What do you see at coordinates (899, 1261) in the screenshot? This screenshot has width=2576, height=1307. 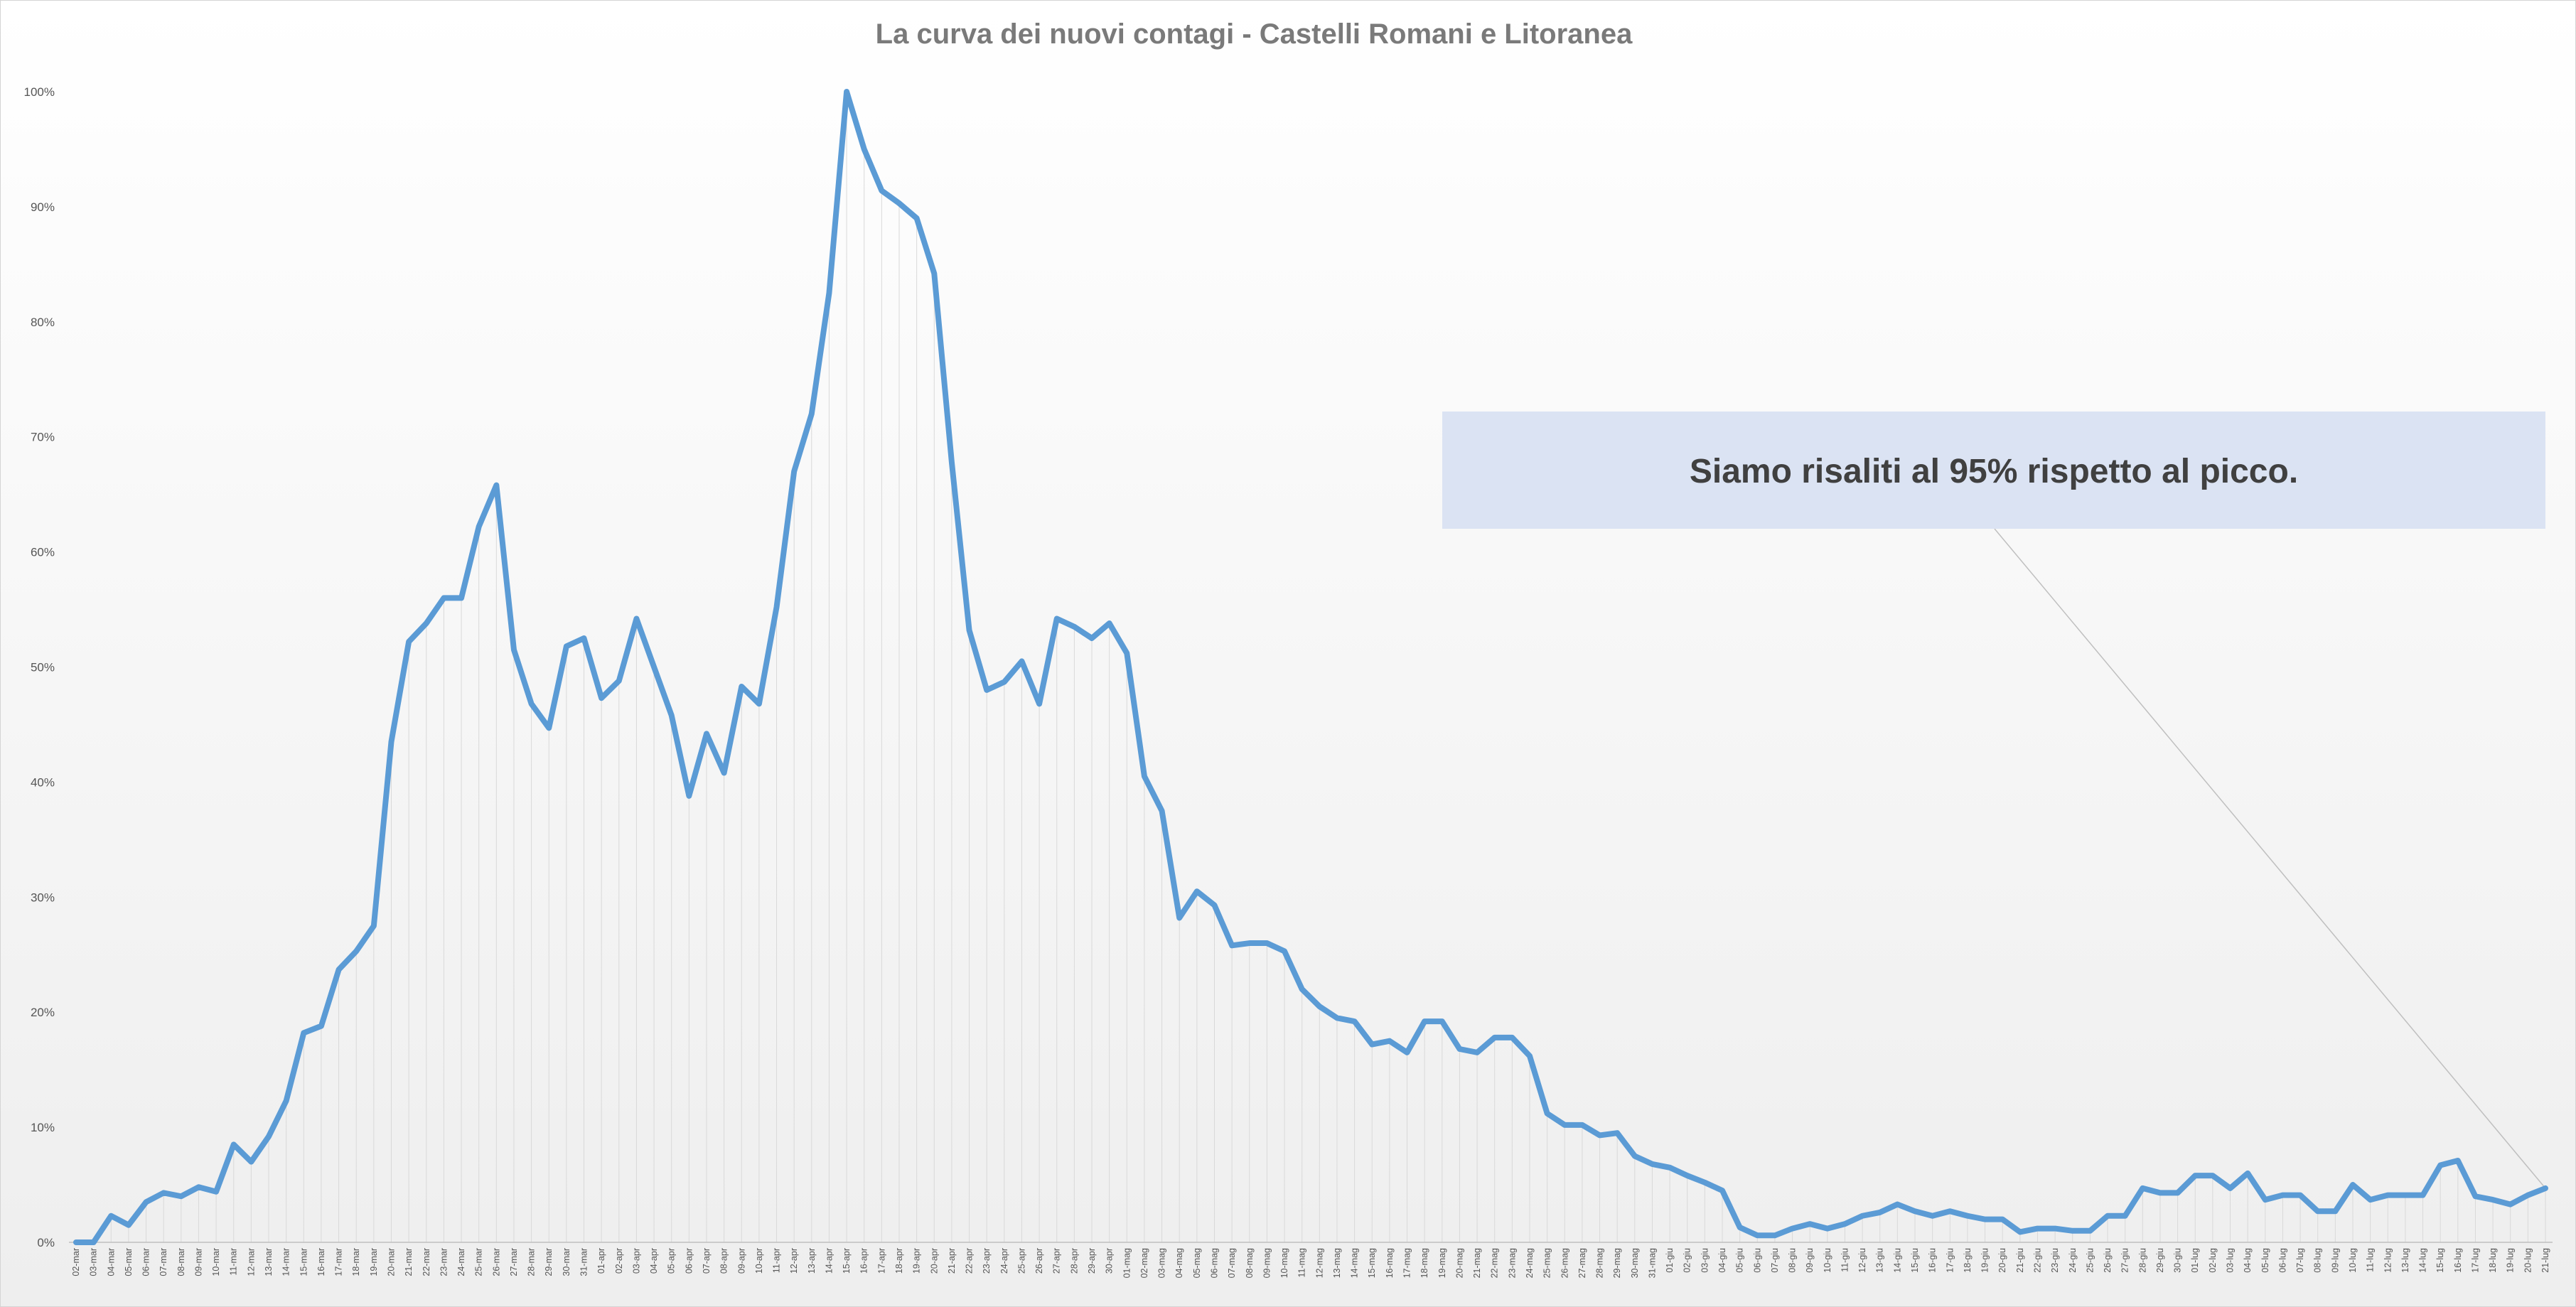 I see `x-tick-label: 18-apr` at bounding box center [899, 1261].